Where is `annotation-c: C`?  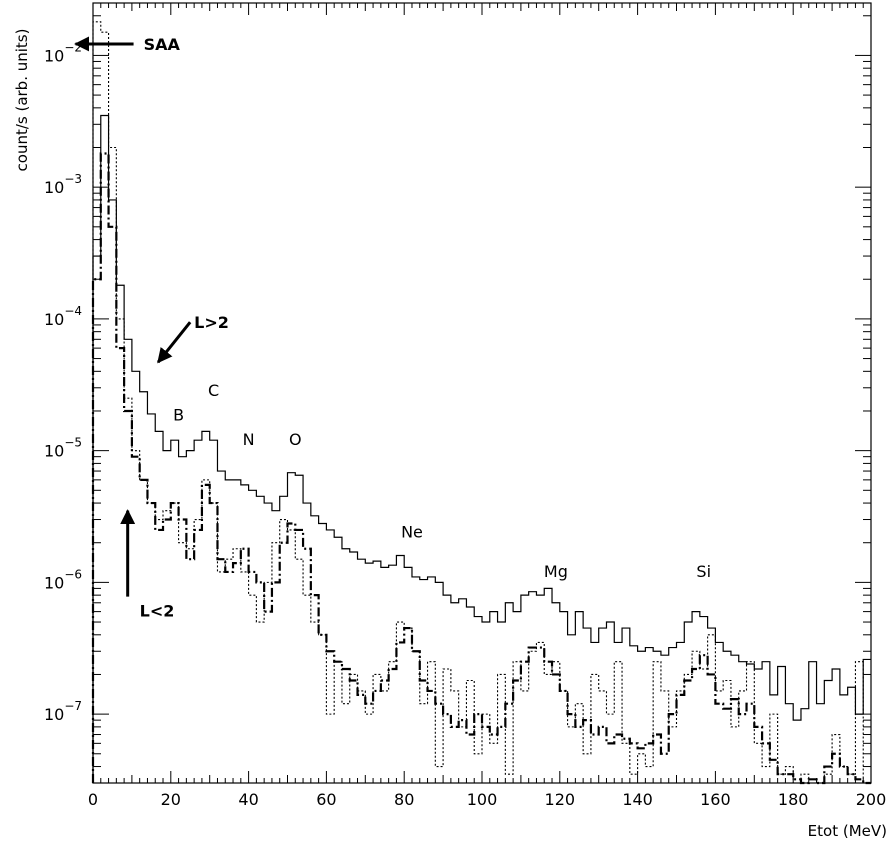 annotation-c: C is located at coordinates (213, 390).